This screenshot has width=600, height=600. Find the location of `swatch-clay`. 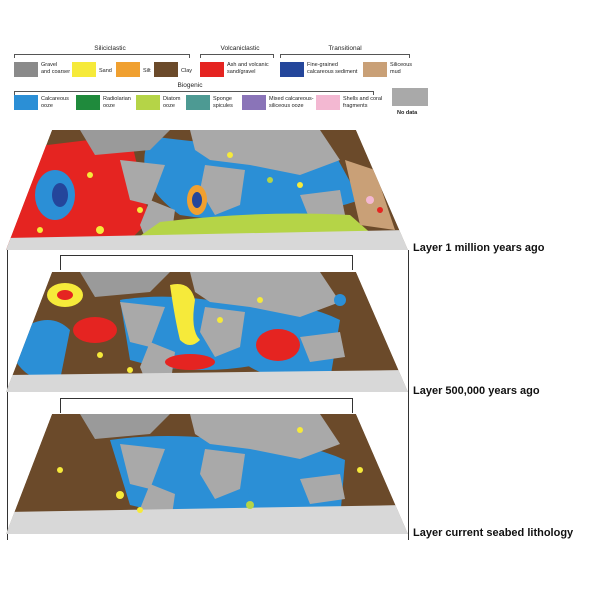

swatch-clay is located at coordinates (166, 69).